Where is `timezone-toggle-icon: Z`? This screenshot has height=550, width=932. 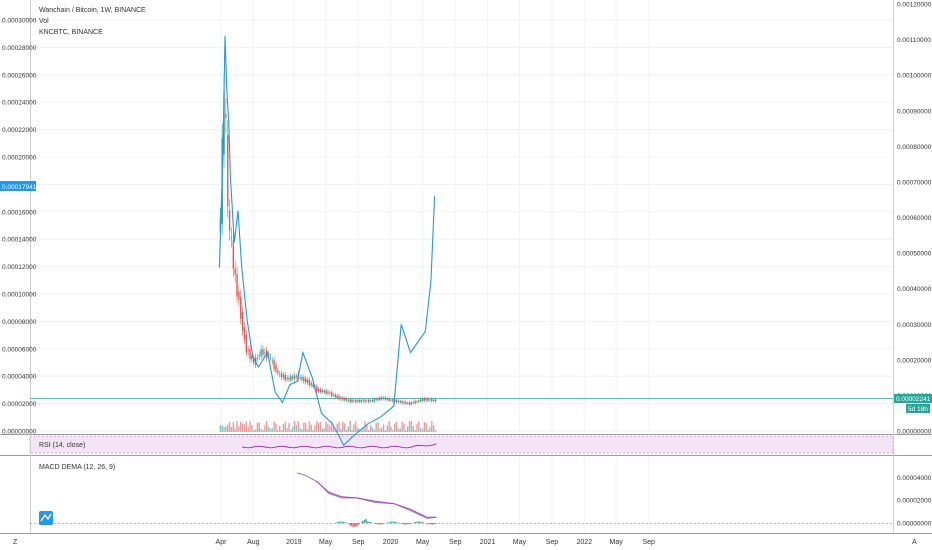
timezone-toggle-icon: Z is located at coordinates (15, 542).